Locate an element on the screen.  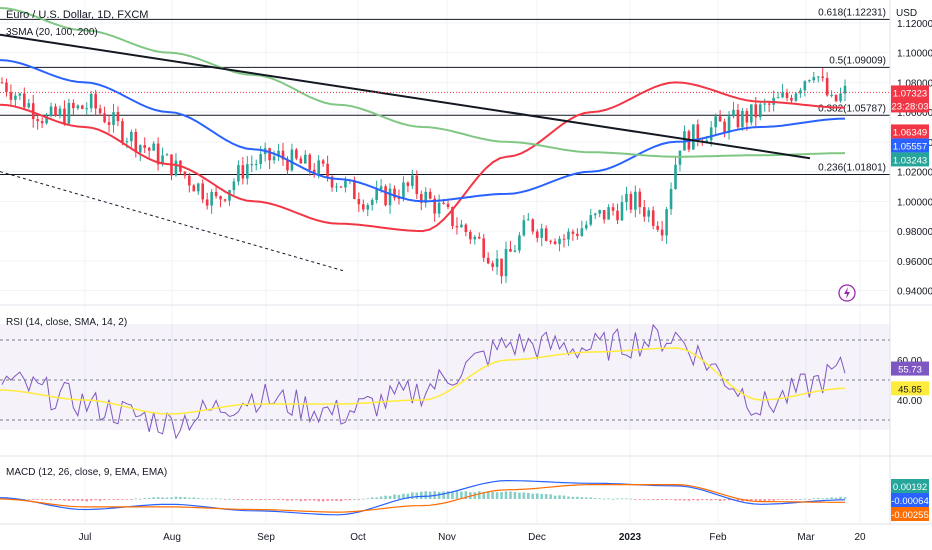
lightning-icon is located at coordinates (847, 293).